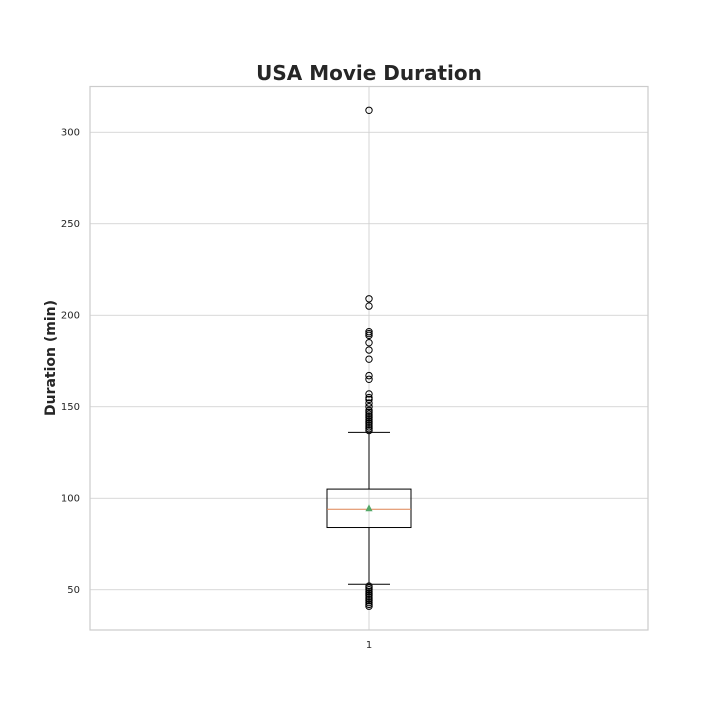  Describe the element at coordinates (70, 224) in the screenshot. I see `y-tick-label: 250` at that location.